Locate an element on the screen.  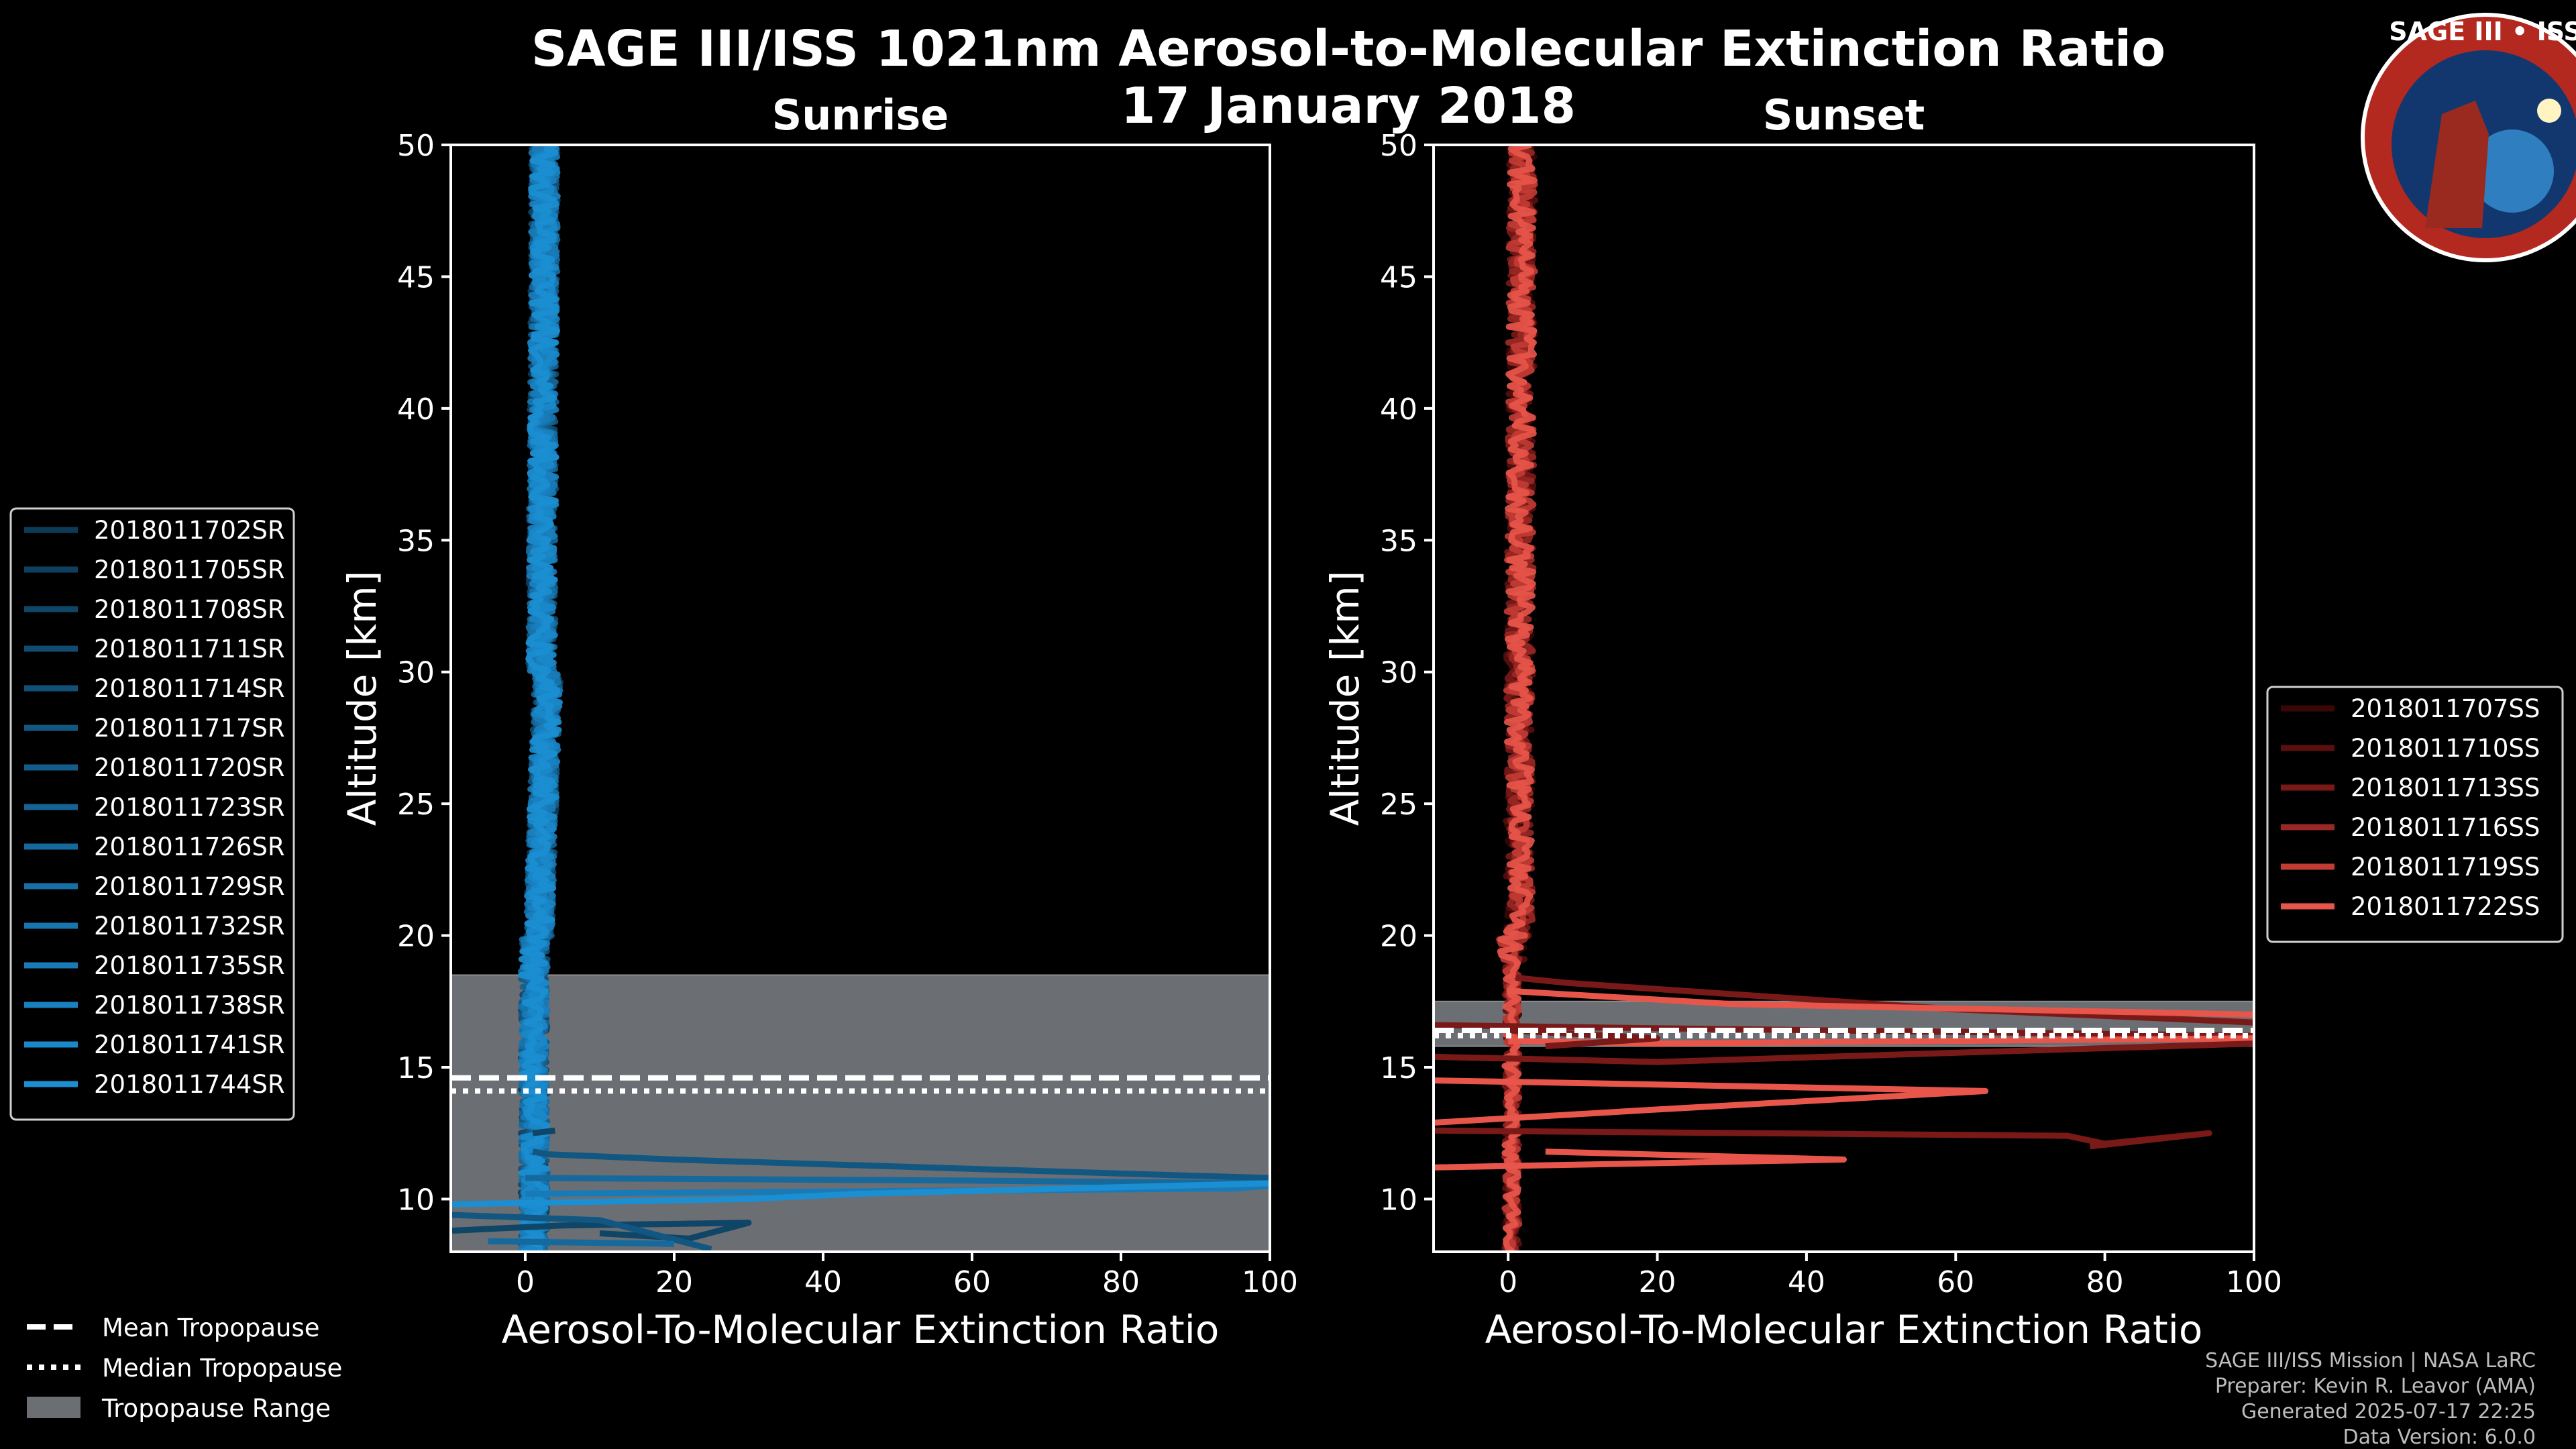
legend-label-2018011711SR: 2018011711SR is located at coordinates (189, 649).